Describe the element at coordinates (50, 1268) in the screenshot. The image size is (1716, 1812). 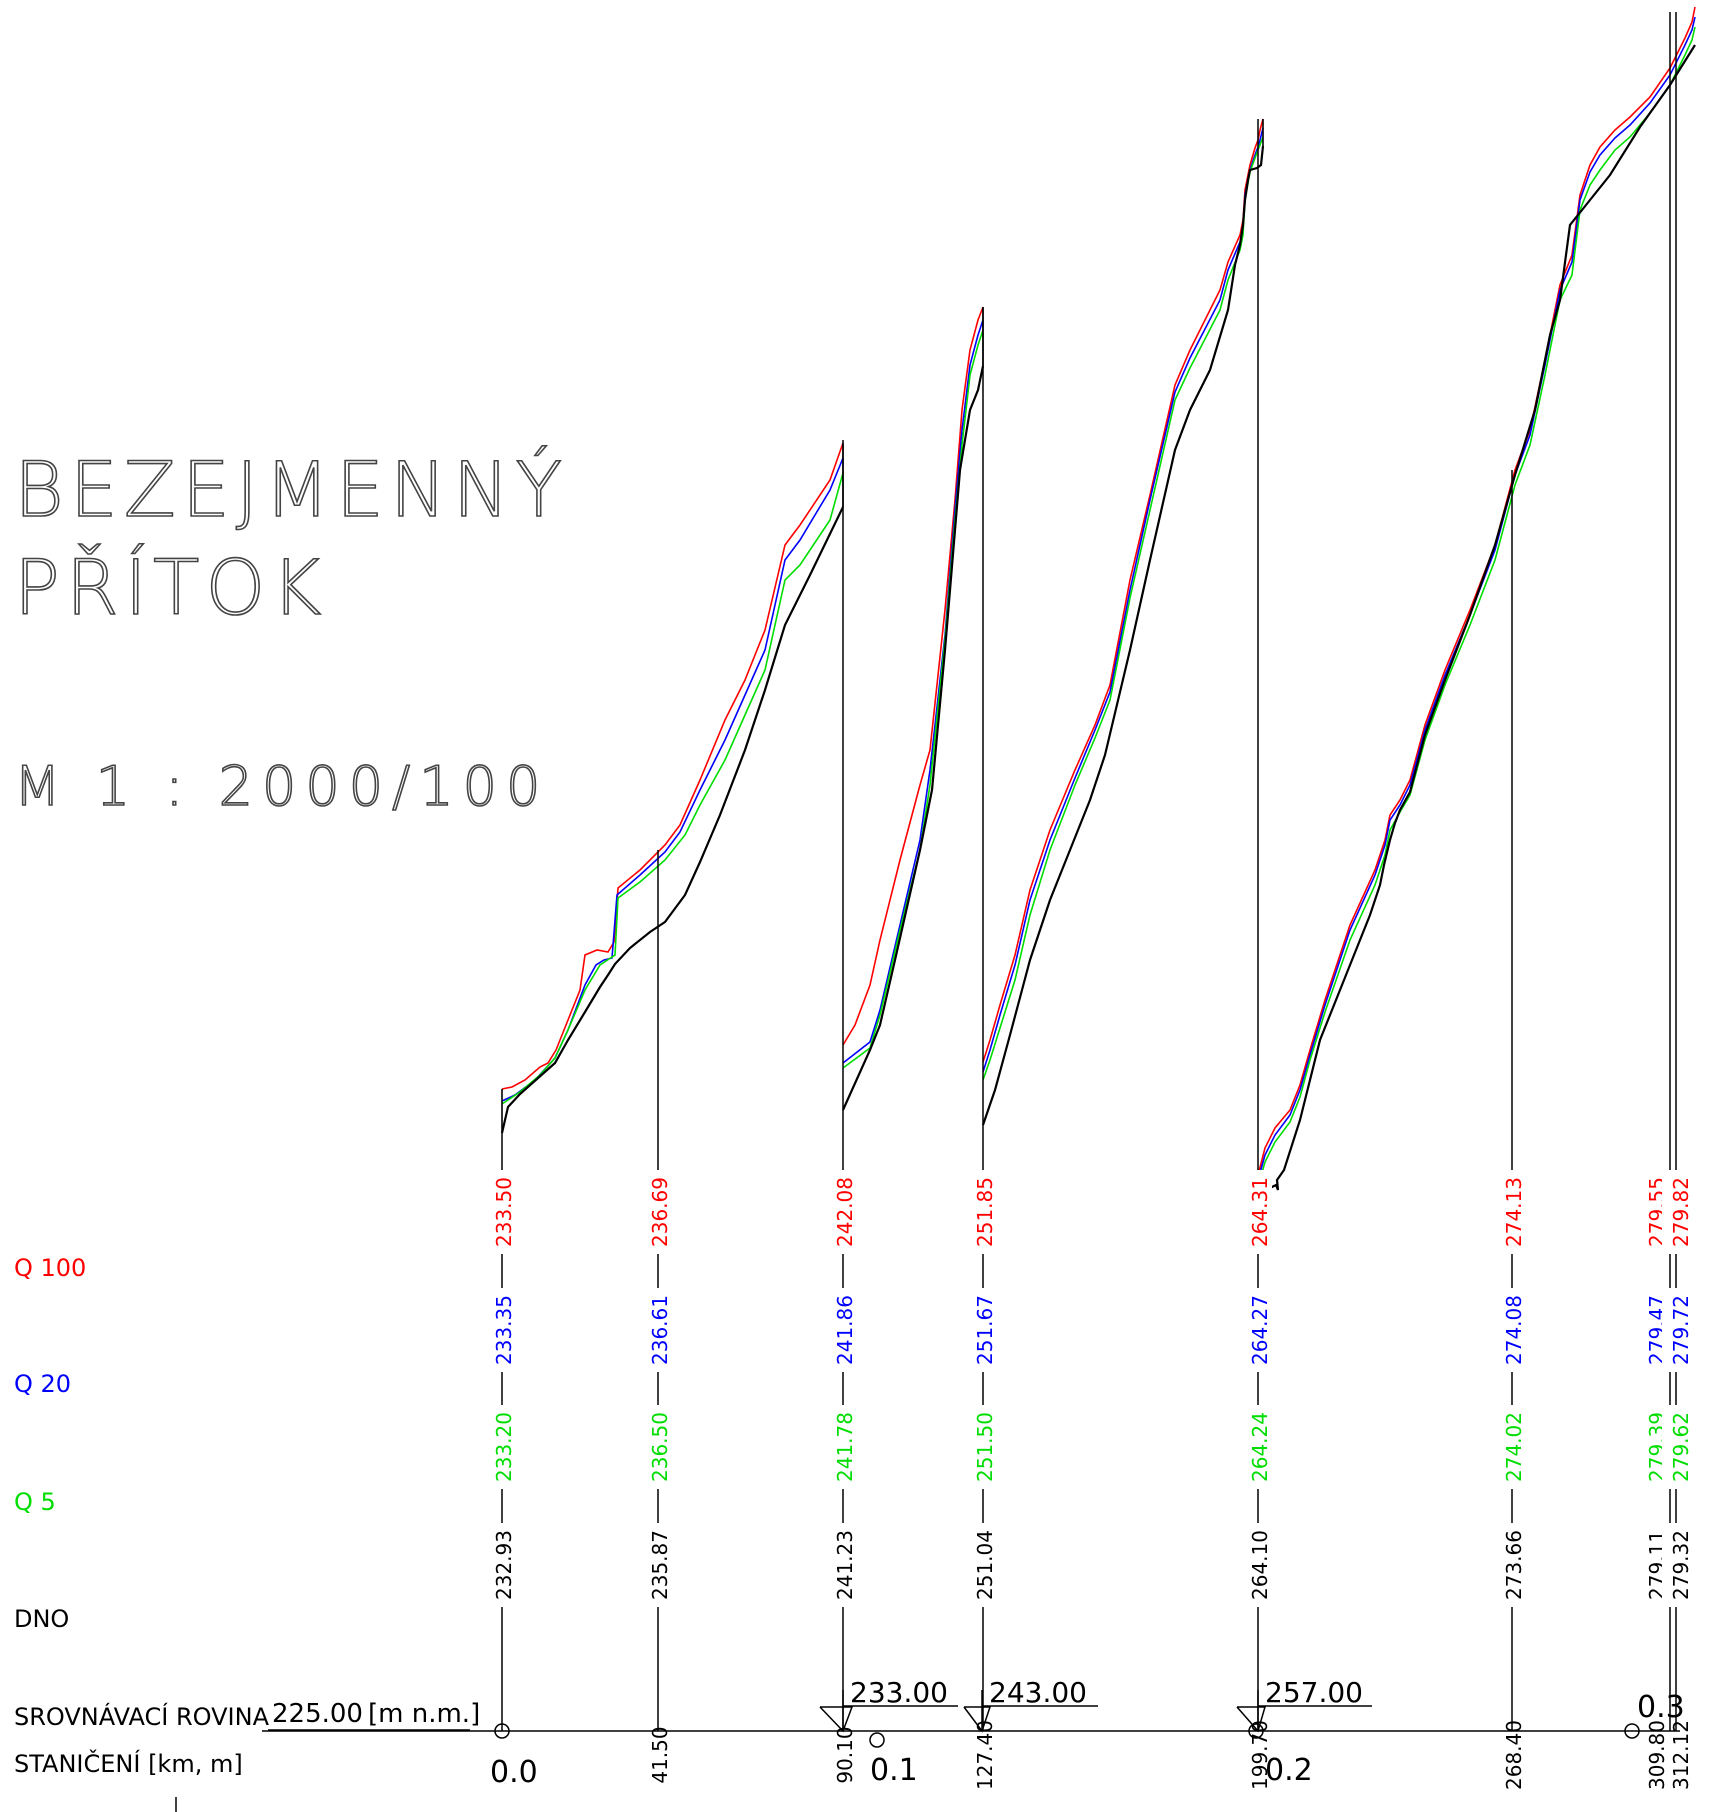
I see `row-label-q100: Q 100` at that location.